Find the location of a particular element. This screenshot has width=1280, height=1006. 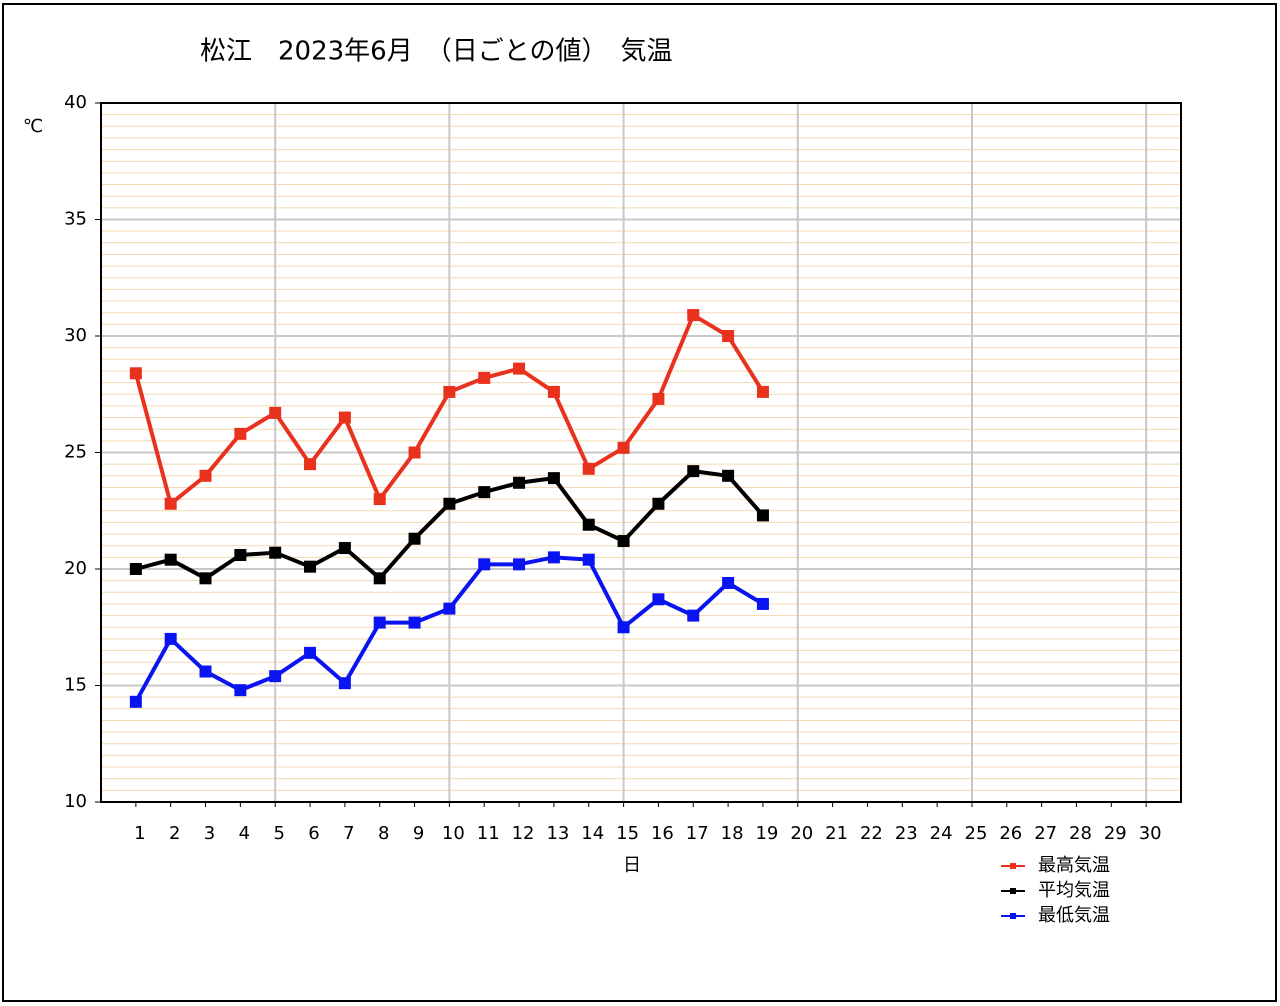

x-tick-label: 18 is located at coordinates (732, 833).